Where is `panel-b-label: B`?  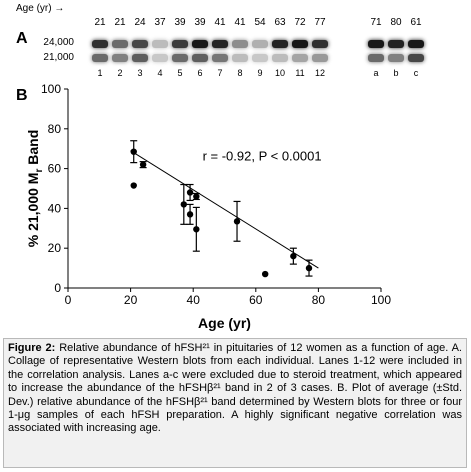
panel-b-label: B is located at coordinates (22, 95).